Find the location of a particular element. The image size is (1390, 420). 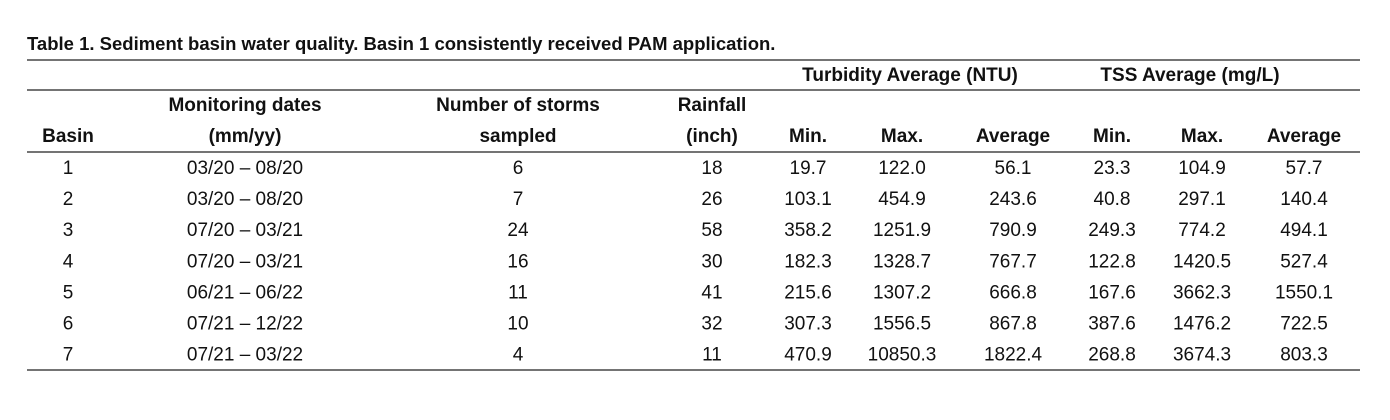

table-cell: 40.8 is located at coordinates (1112, 199).